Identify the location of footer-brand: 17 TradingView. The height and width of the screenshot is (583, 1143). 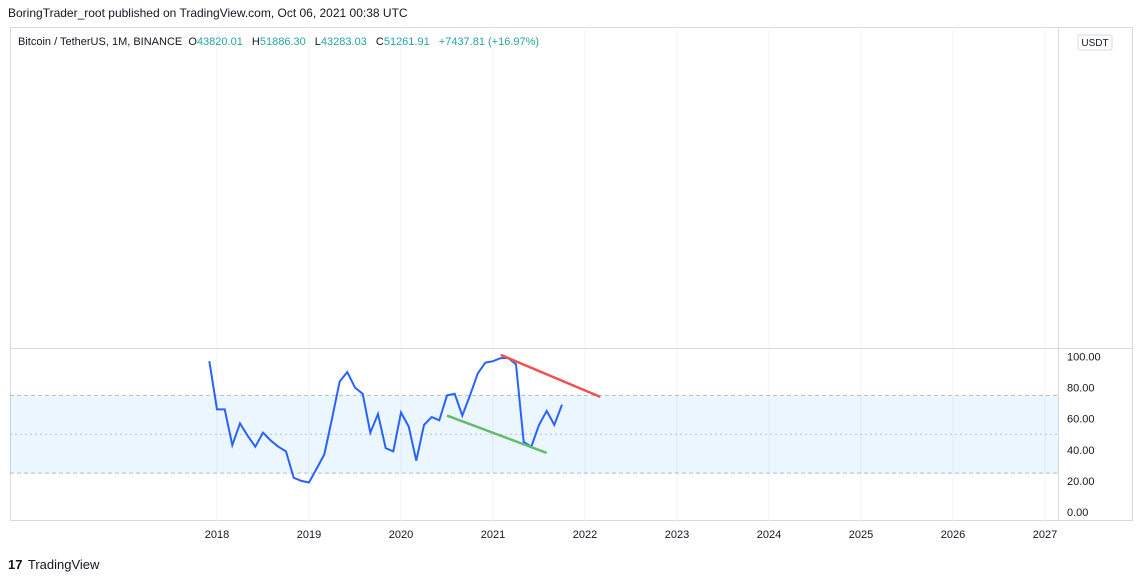
(53, 564).